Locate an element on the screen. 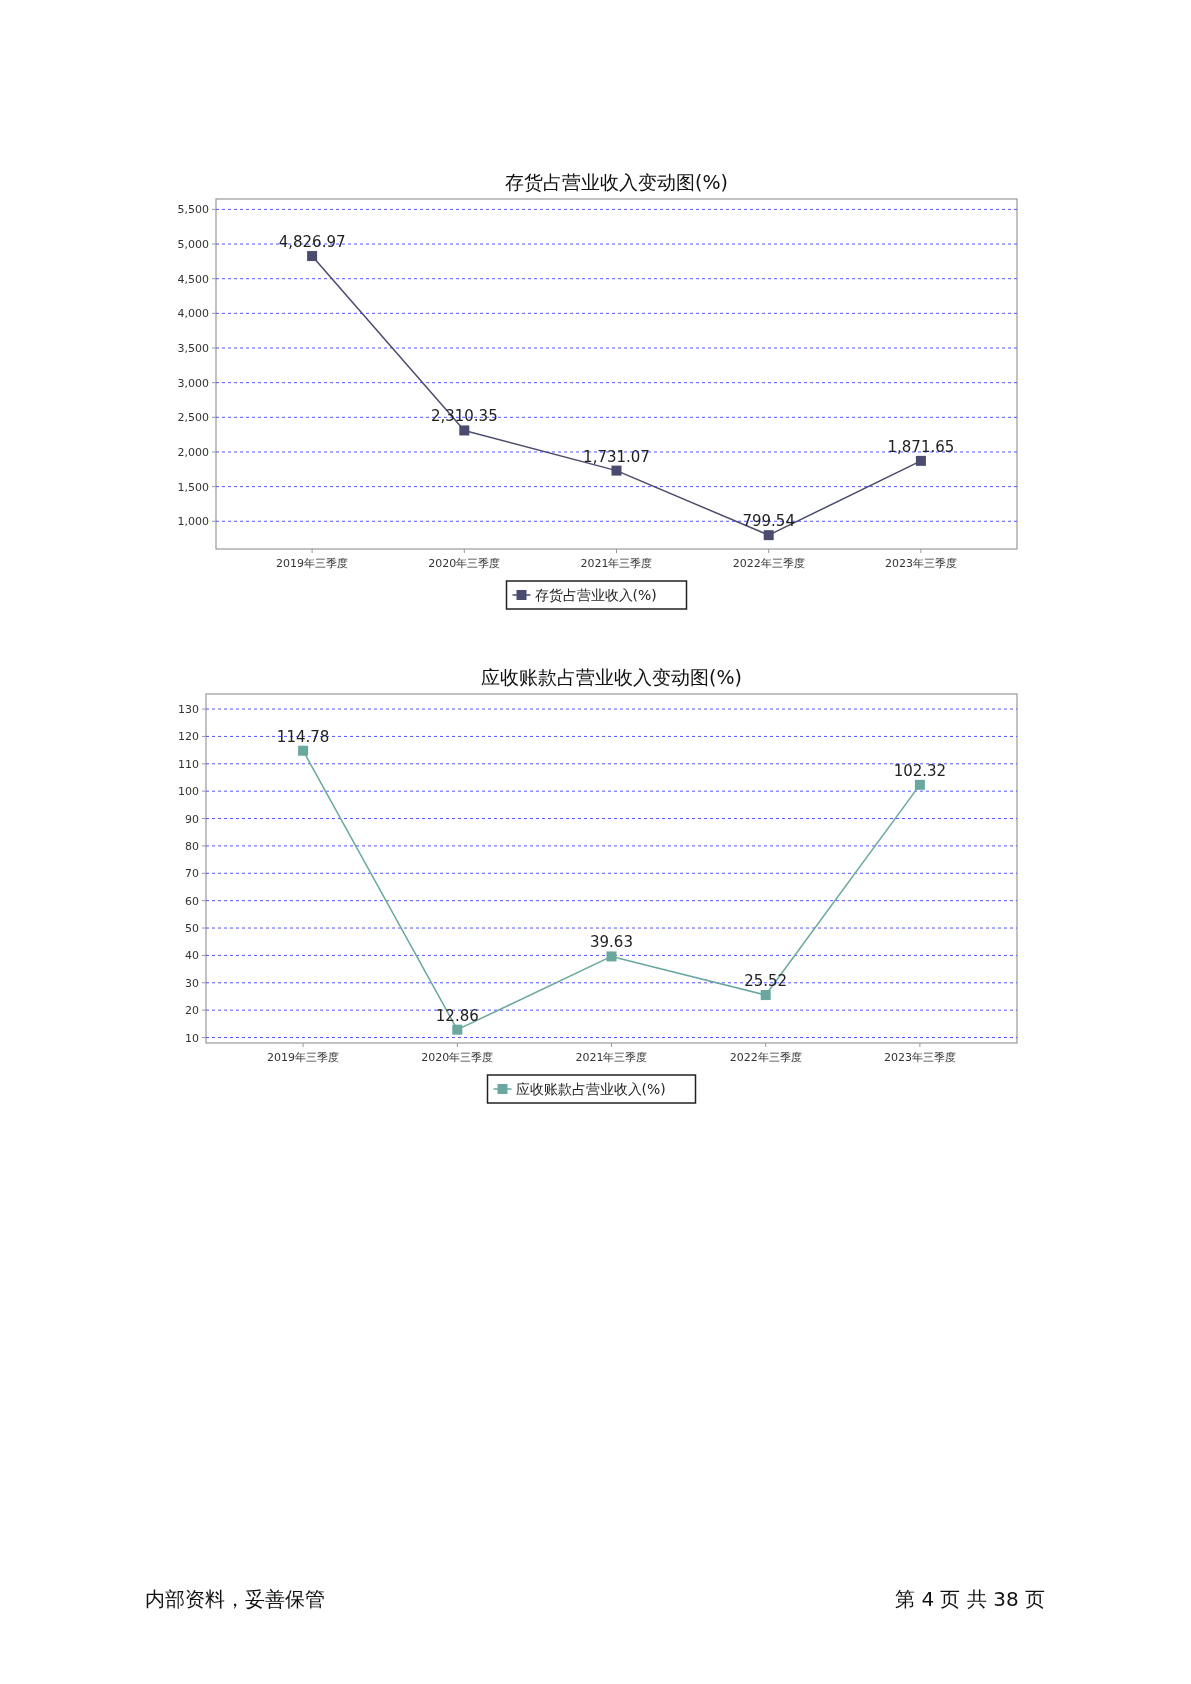  data-label: 114.78 is located at coordinates (303, 736).